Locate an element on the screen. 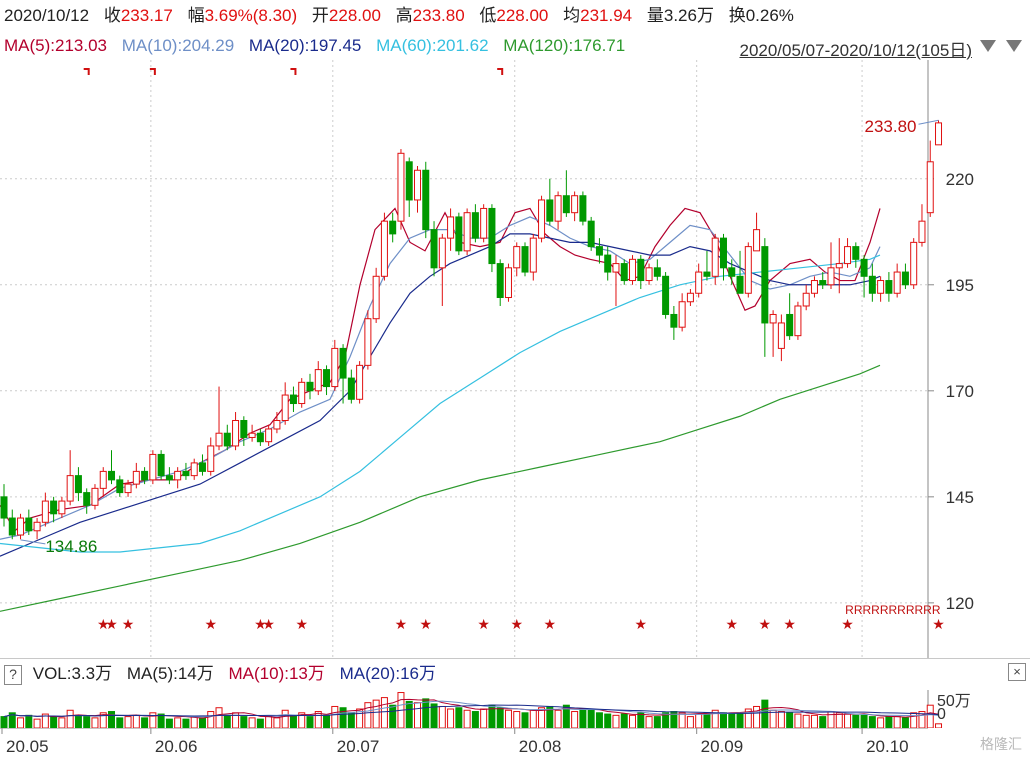 The width and height of the screenshot is (1030, 758). low-price-pointer is located at coordinates (33, 542).